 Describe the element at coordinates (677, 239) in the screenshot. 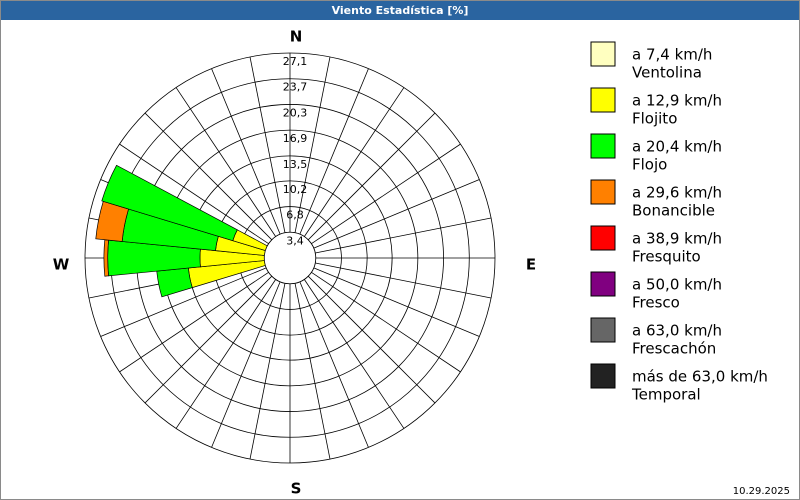

I see `legend-label: a 38,9 km/h` at that location.